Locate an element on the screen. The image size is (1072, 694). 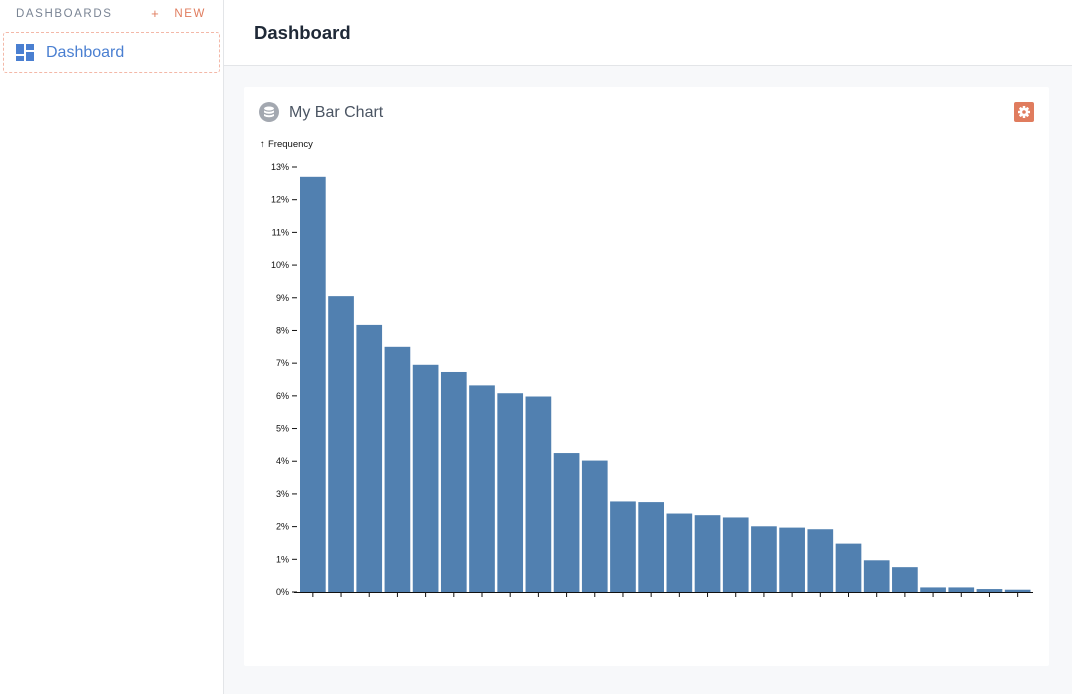
y-tick-label: 6% is located at coordinates (282, 396).